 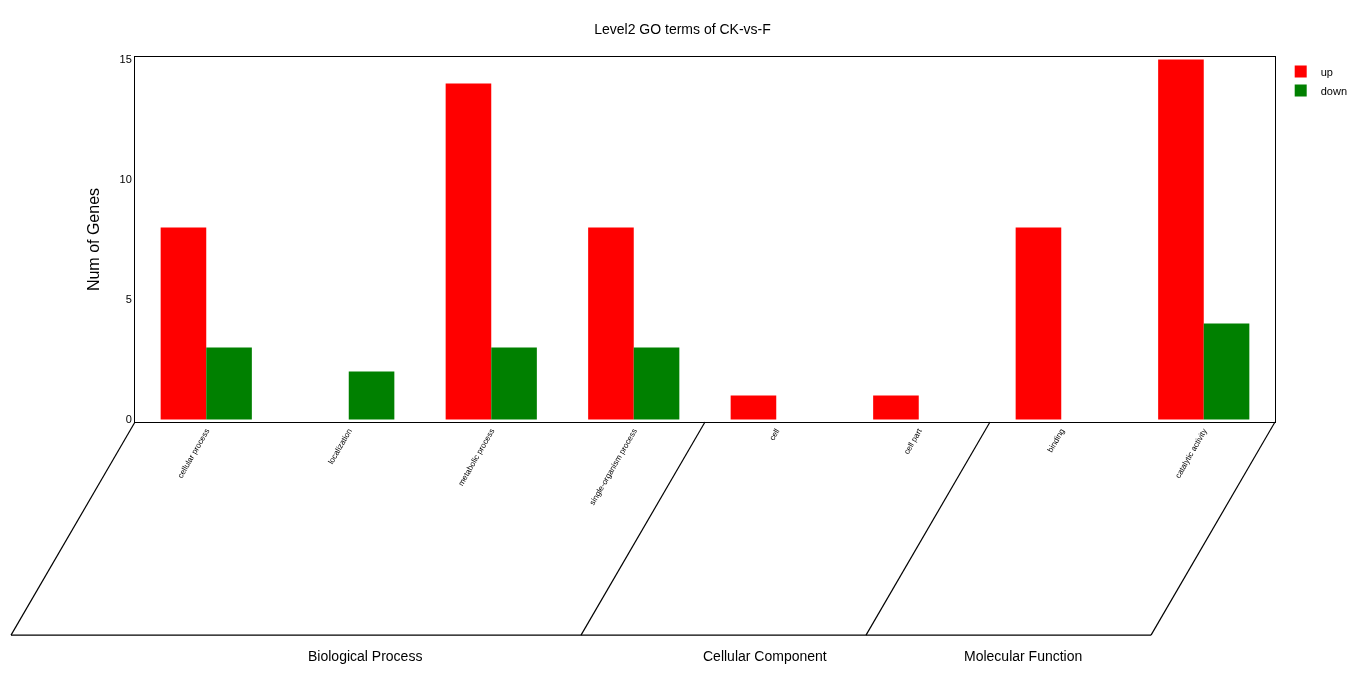 What do you see at coordinates (365, 656) in the screenshot?
I see `text: Biological Process` at bounding box center [365, 656].